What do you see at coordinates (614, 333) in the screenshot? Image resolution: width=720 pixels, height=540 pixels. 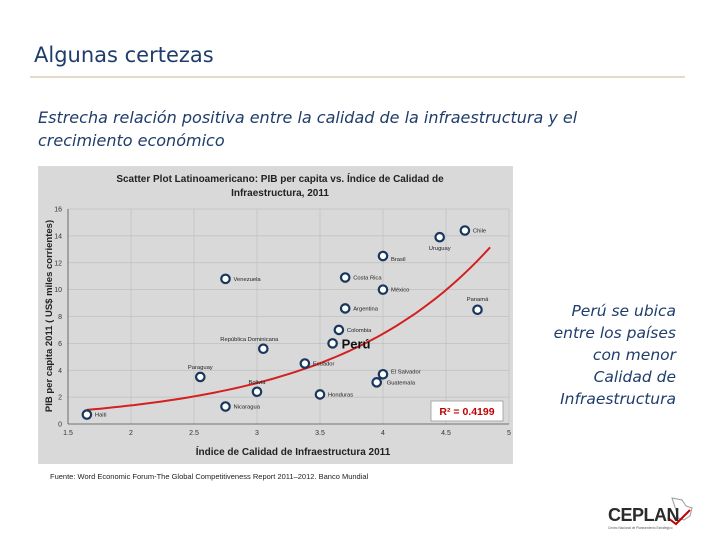 I see `side-note-line-2: entre los países` at bounding box center [614, 333].